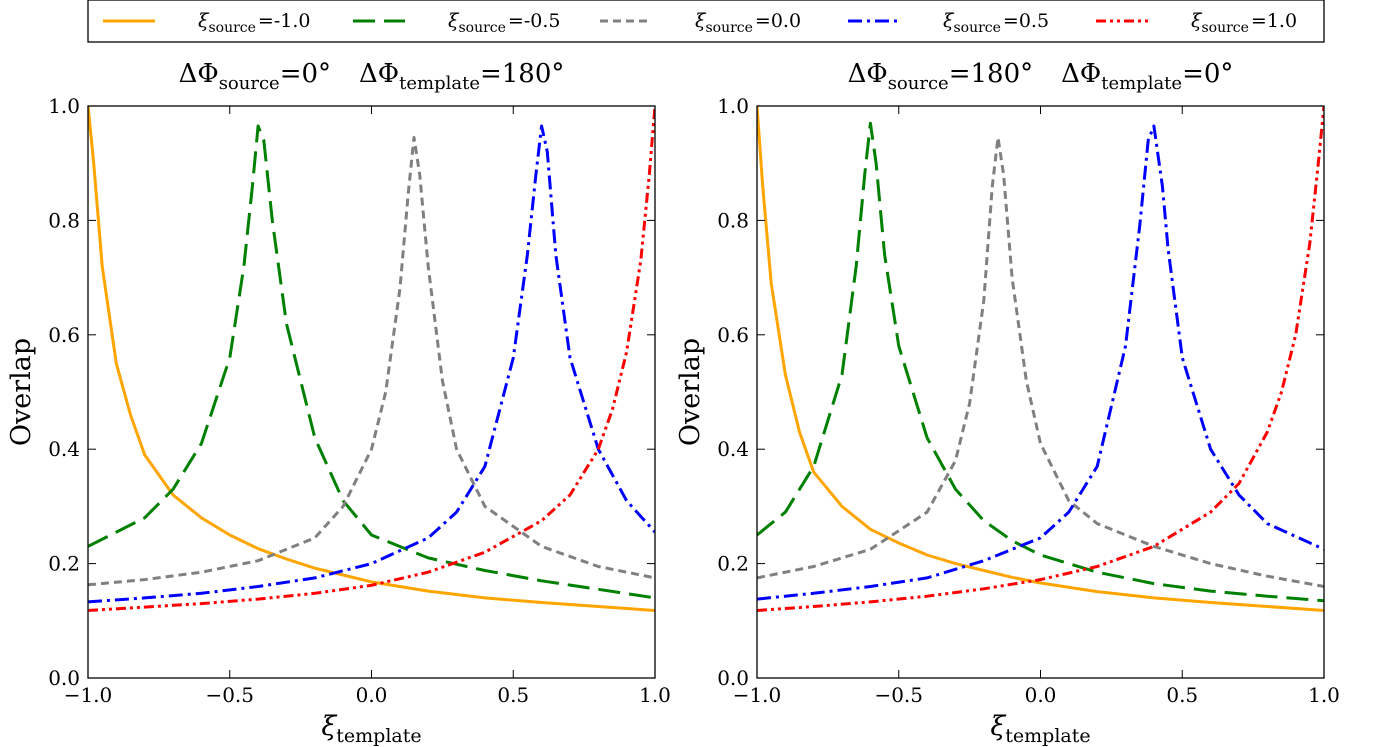 The width and height of the screenshot is (1375, 747). Describe the element at coordinates (996, 23) in the screenshot. I see `legend-label-3: ξsource =0.5` at that location.